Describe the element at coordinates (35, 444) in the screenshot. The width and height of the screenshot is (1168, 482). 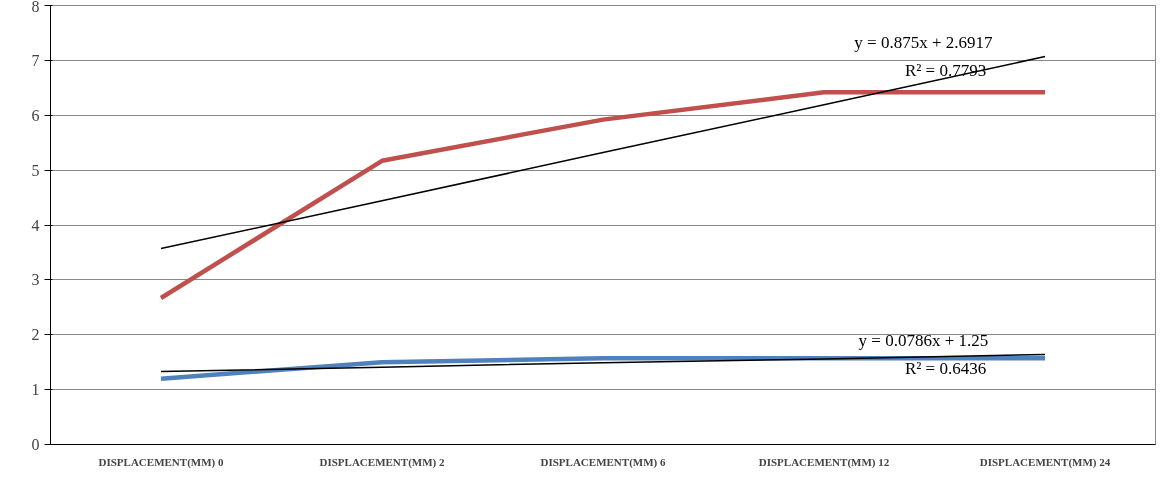
I see `y-tick-label: 0` at that location.